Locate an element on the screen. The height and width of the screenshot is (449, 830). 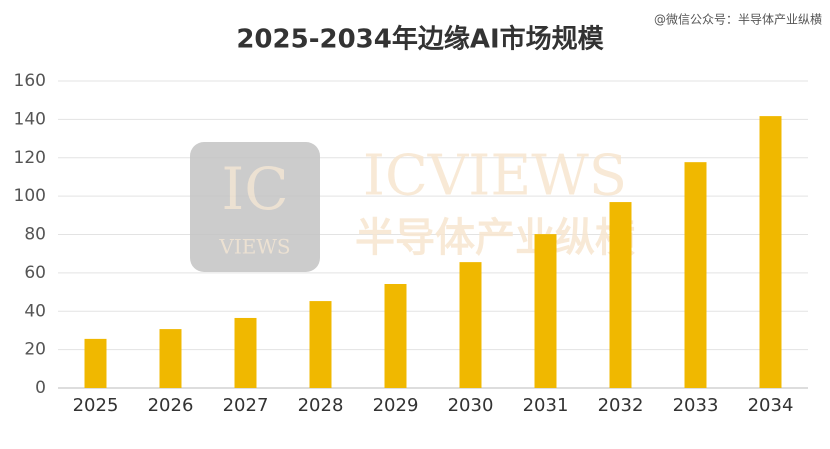
x-tick-label: 2031 is located at coordinates (546, 405).